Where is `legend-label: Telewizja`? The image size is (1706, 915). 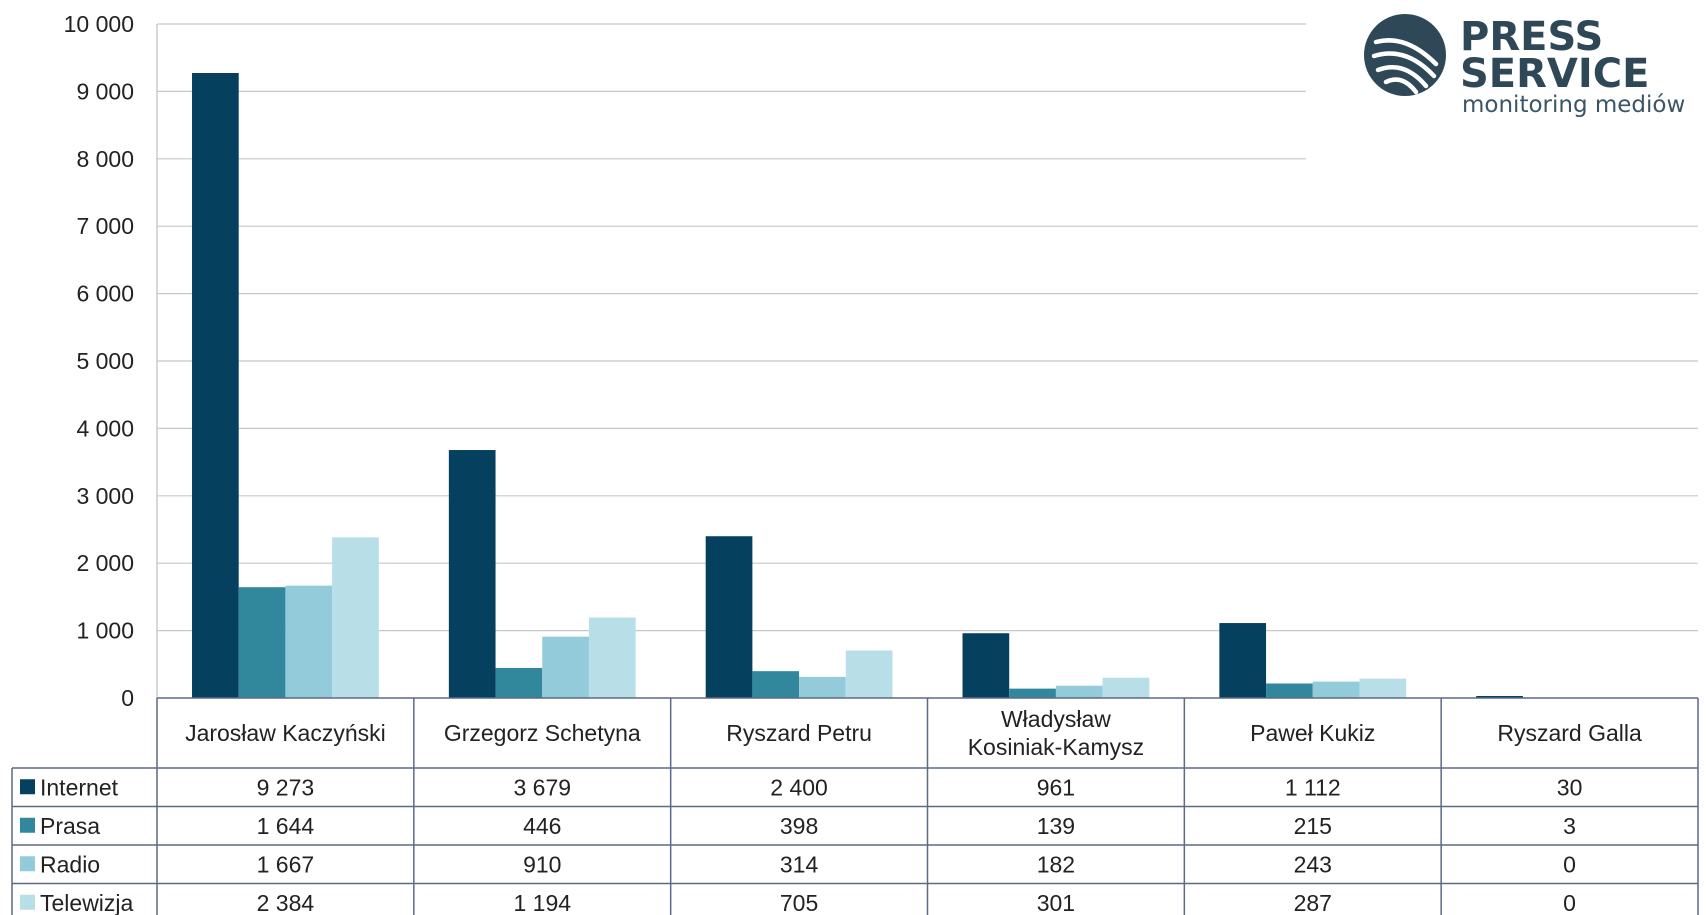
legend-label: Telewizja is located at coordinates (87, 902).